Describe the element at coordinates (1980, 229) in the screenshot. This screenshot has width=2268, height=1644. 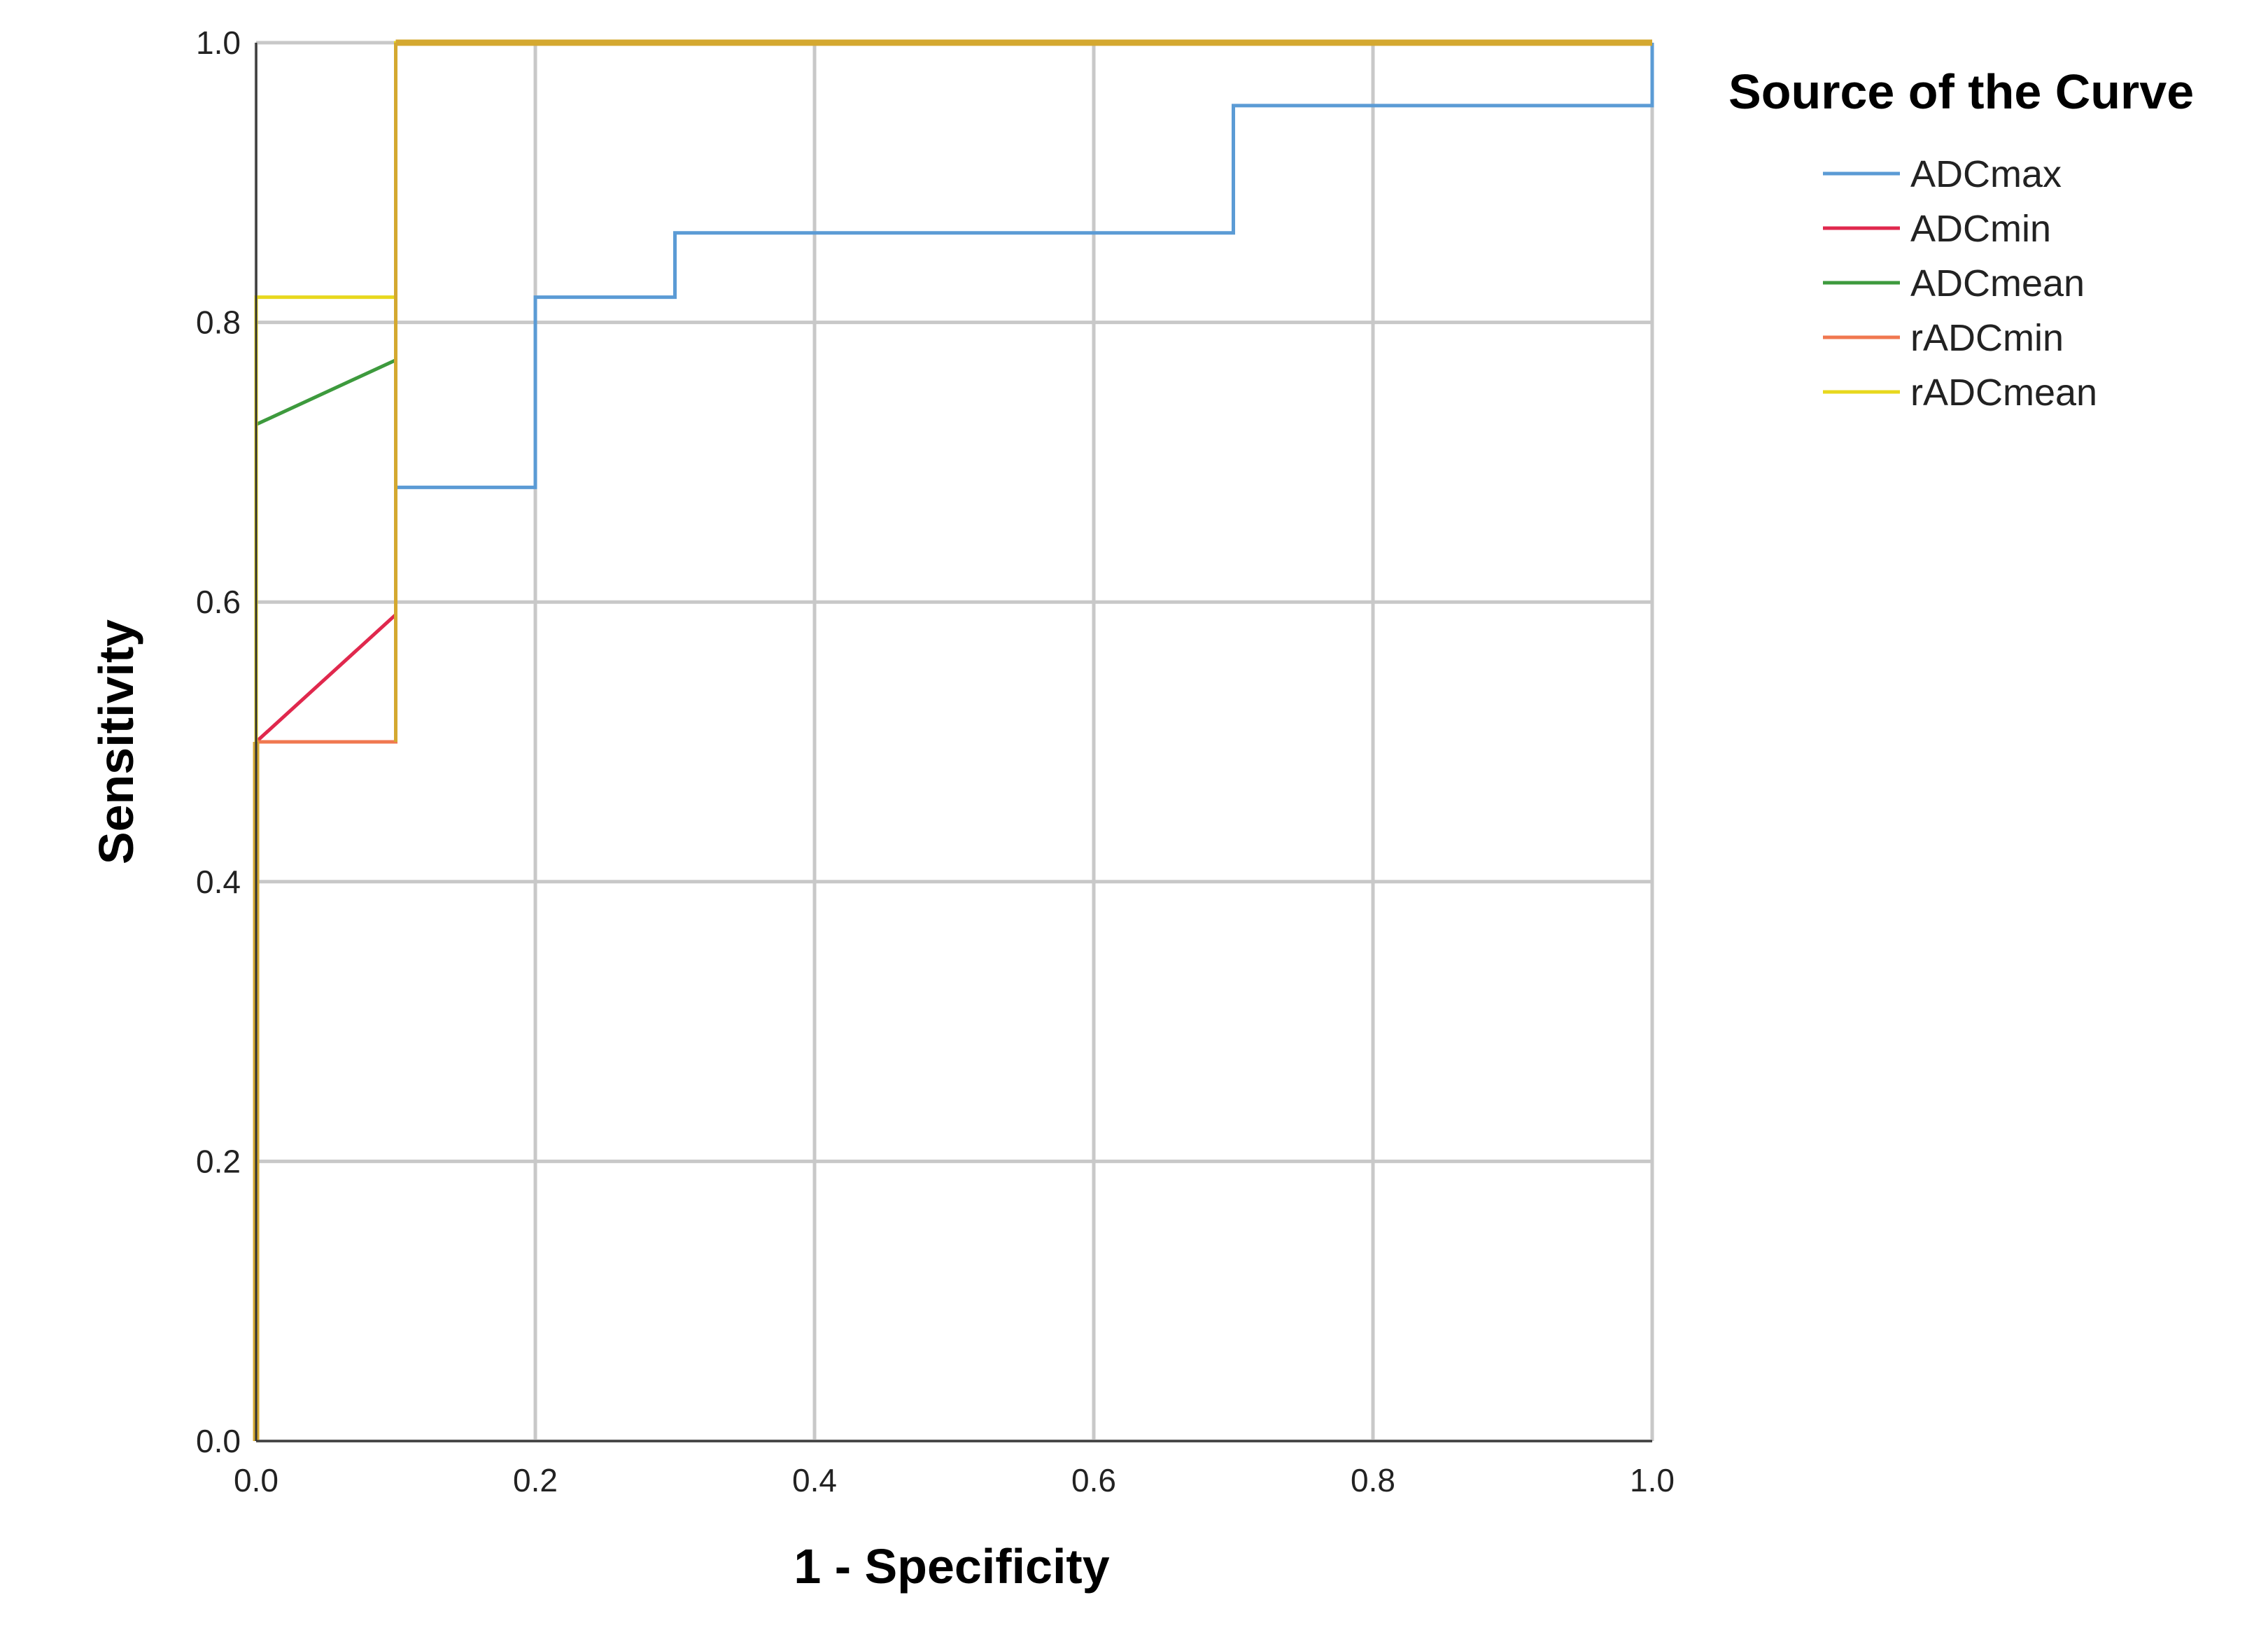
I see `legend-label: ADCmin` at that location.